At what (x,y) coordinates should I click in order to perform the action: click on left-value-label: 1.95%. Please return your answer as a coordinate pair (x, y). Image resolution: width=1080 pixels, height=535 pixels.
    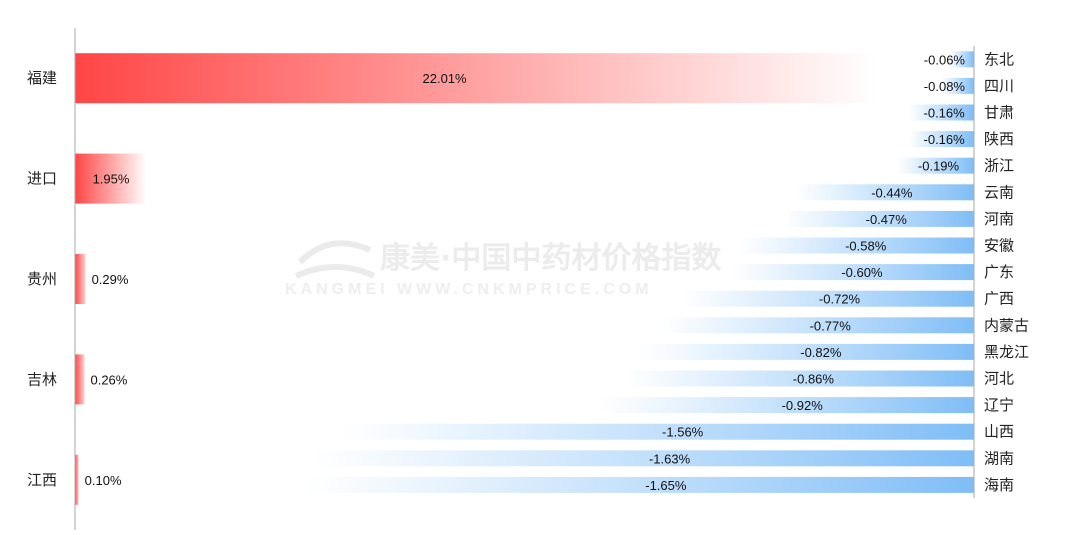
    Looking at the image, I should click on (111, 179).